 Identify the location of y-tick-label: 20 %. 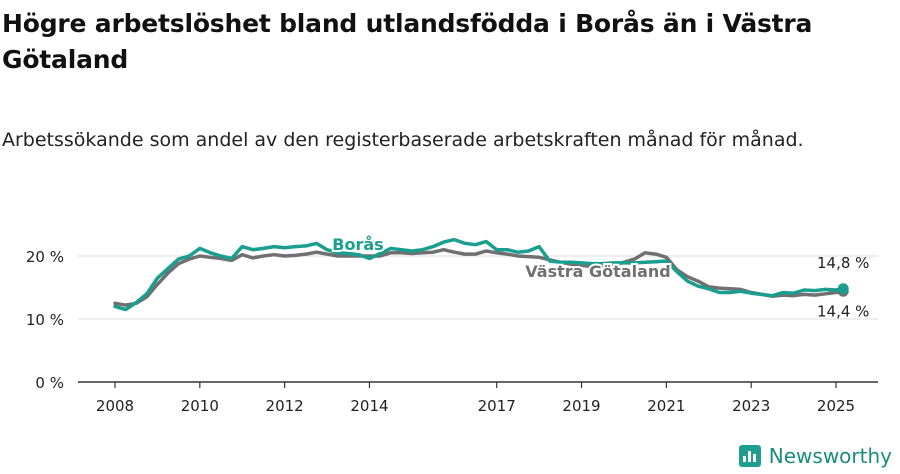
(45, 257).